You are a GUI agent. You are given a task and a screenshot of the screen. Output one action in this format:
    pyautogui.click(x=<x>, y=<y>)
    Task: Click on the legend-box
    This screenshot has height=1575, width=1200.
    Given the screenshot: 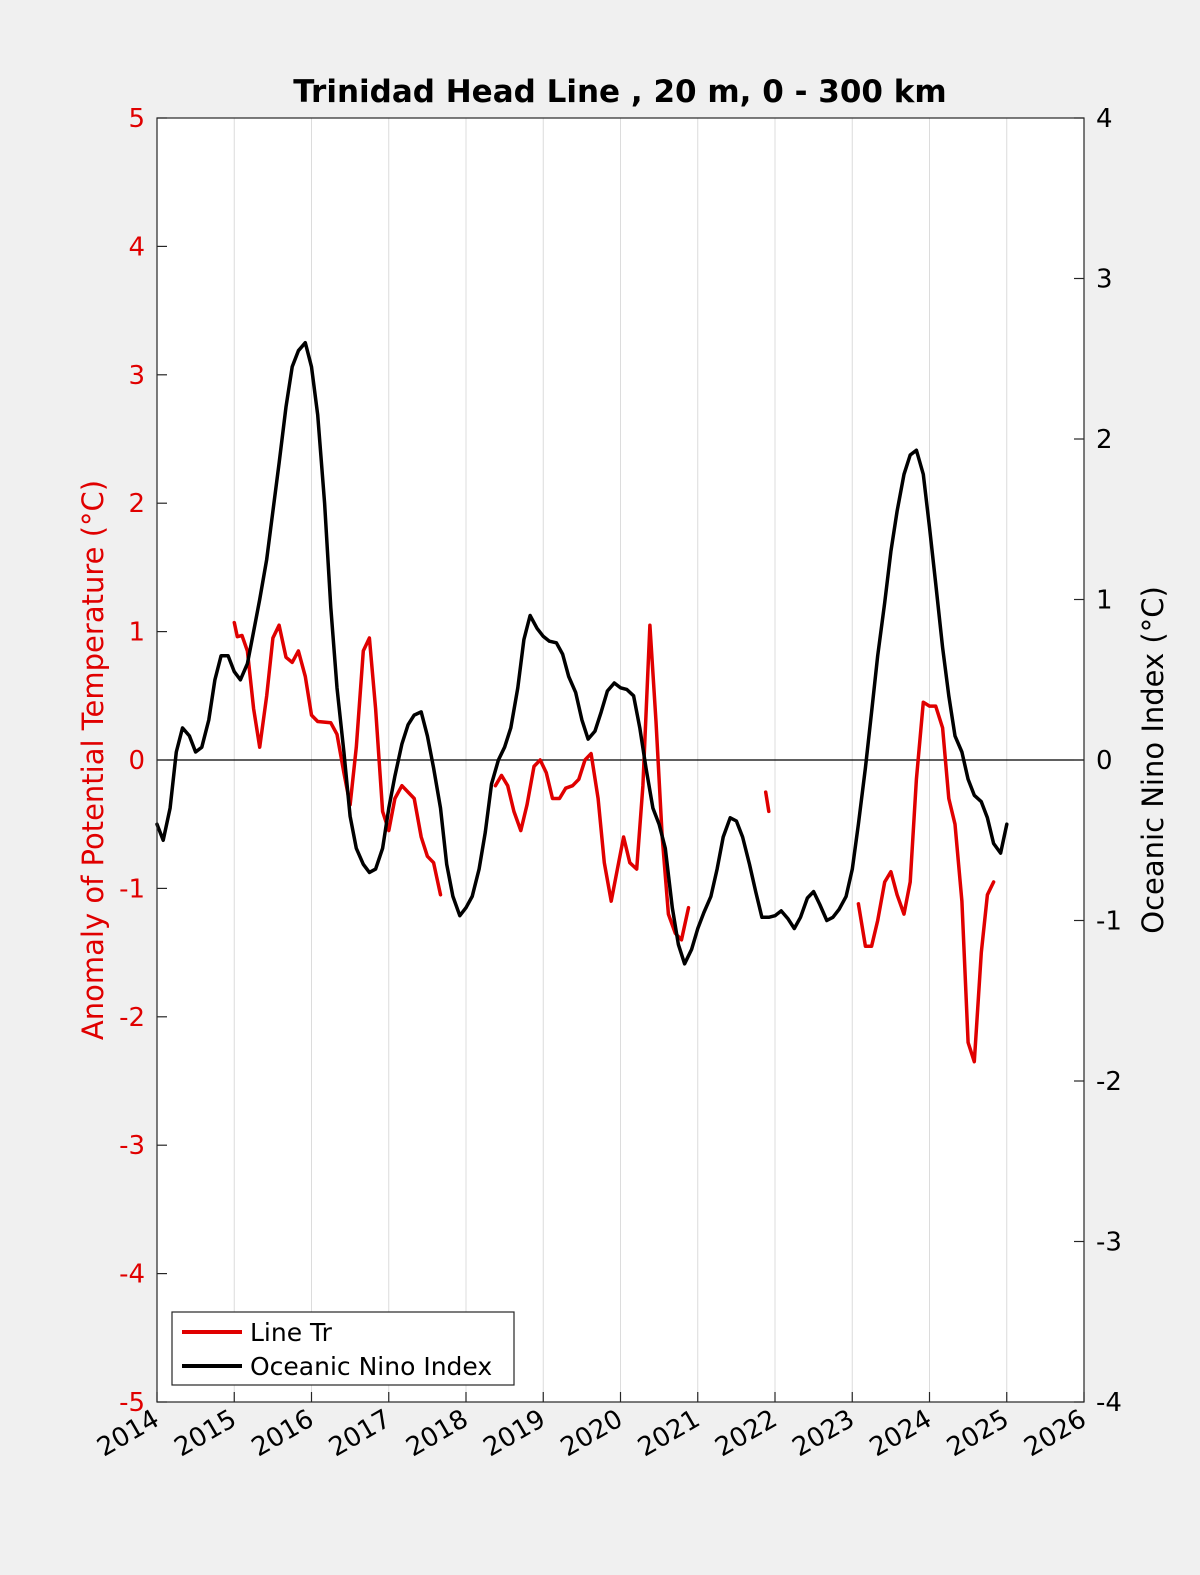 What is the action you would take?
    pyautogui.click(x=343, y=1348)
    